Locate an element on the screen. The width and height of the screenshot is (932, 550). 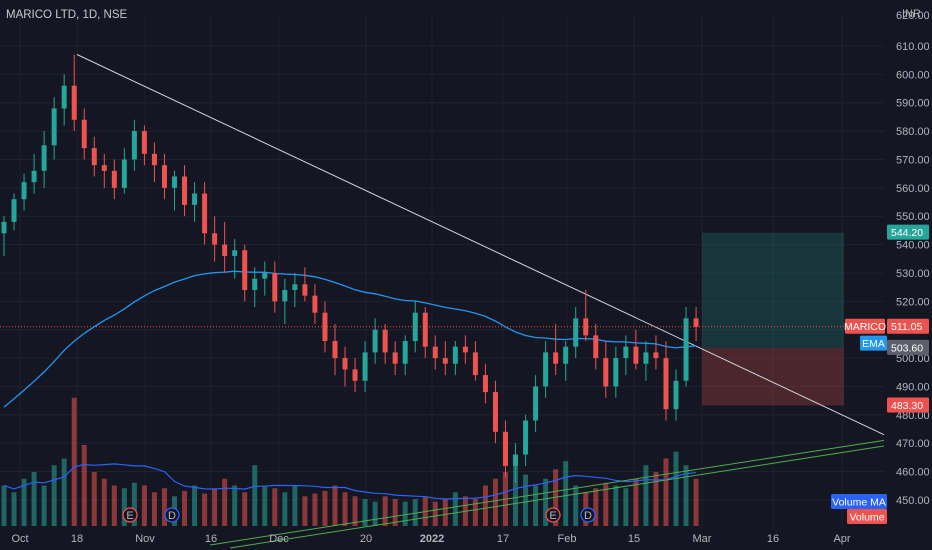
time-axis: Oct 18 Nov 16 Dec 20 2022 17 Feb 15 Mar 16 Apr is located at coordinates (430, 539).